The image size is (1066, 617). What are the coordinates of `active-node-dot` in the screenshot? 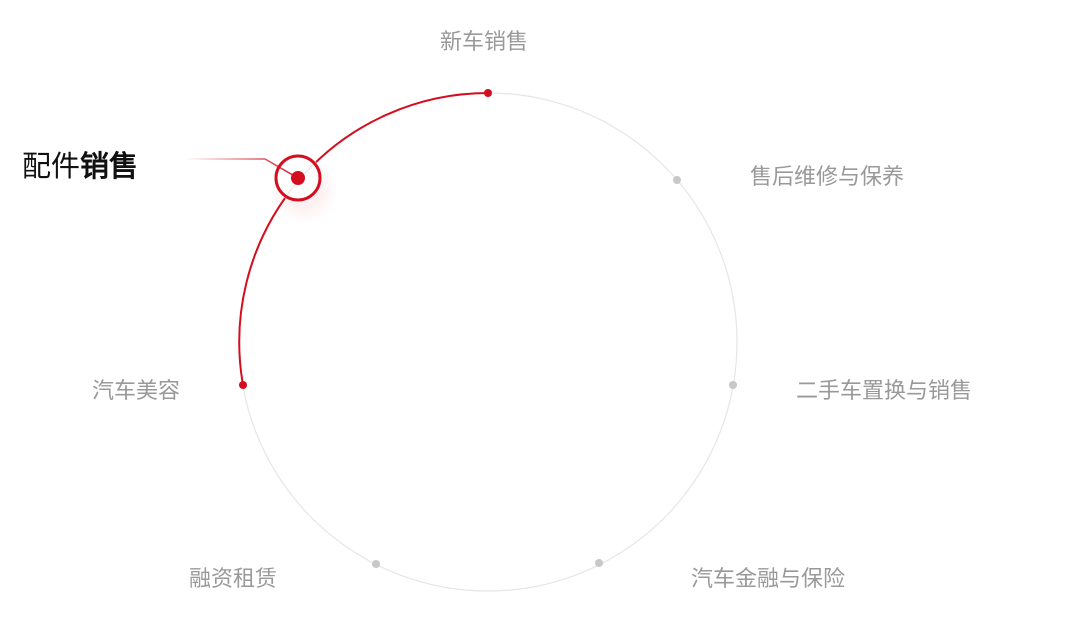 It's located at (298, 178).